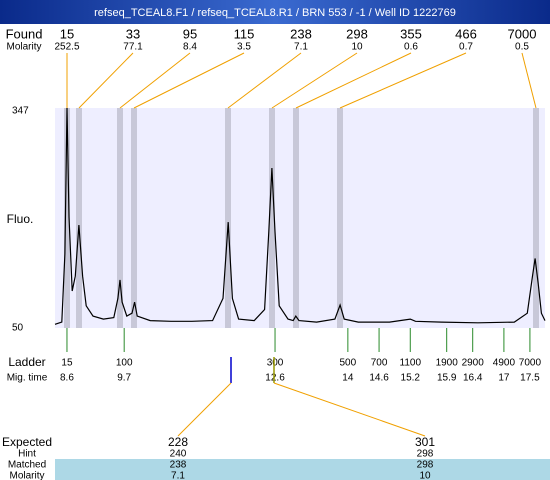  What do you see at coordinates (357, 33) in the screenshot?
I see `found-size: 298` at bounding box center [357, 33].